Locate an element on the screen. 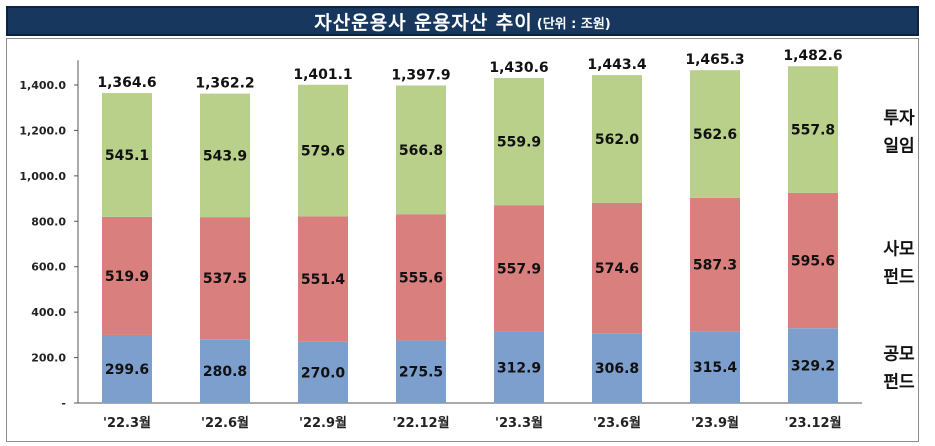 The height and width of the screenshot is (446, 935). bar-value-label: 270.0 is located at coordinates (323, 373).